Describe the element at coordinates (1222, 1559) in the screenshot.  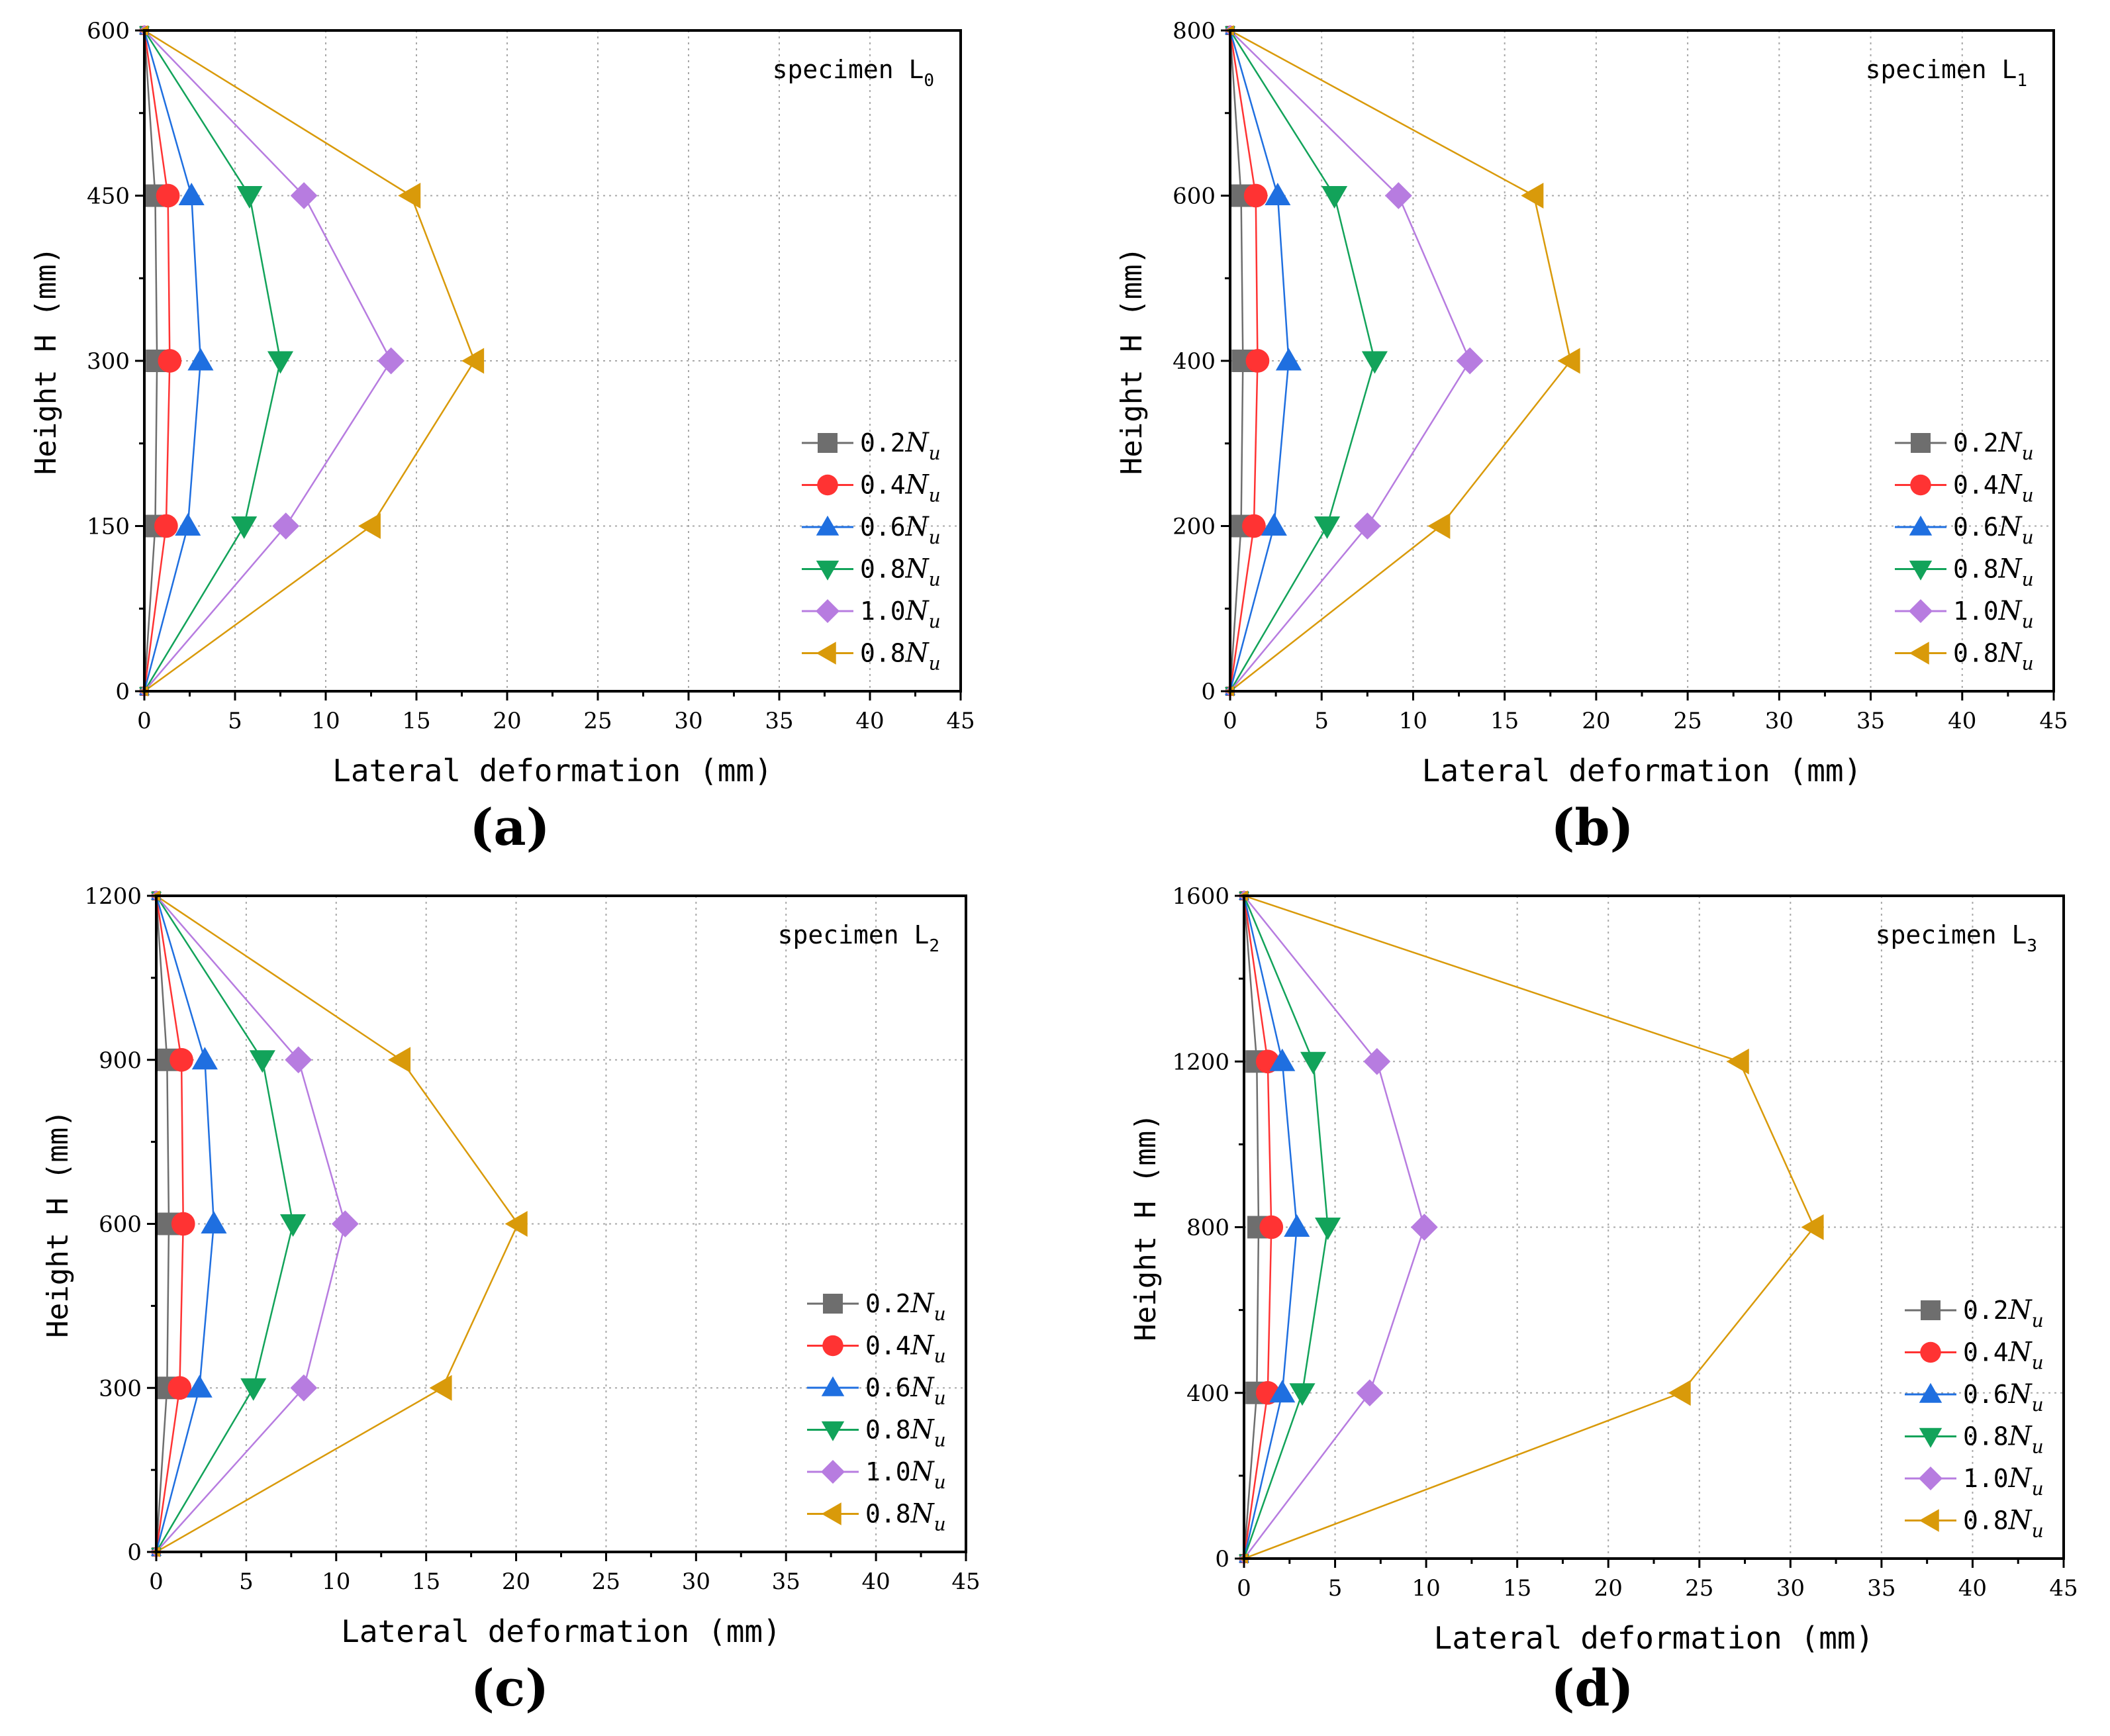
I see `y-tick-label: 0` at that location.